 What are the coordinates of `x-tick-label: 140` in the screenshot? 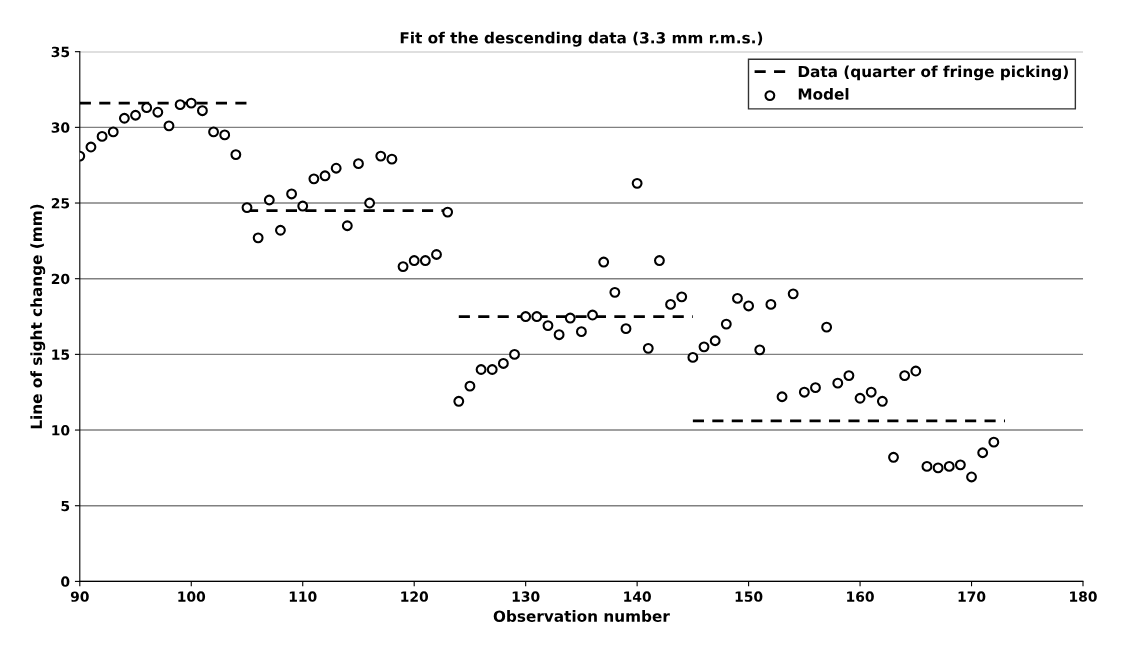 It's located at (637, 596).